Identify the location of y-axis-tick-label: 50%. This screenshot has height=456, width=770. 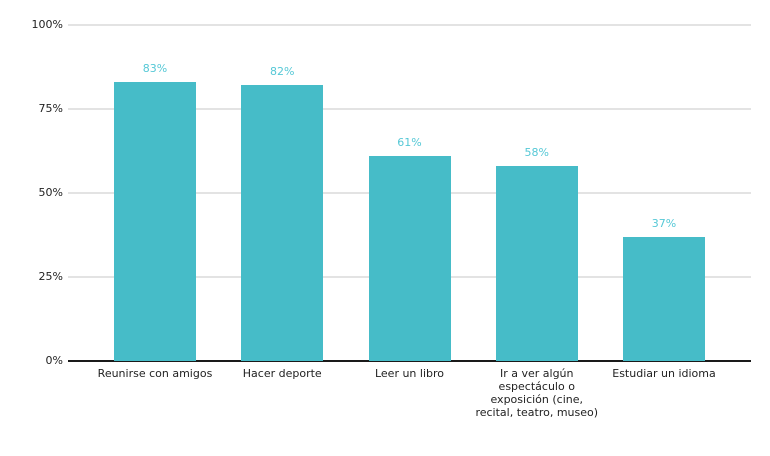
(50, 192).